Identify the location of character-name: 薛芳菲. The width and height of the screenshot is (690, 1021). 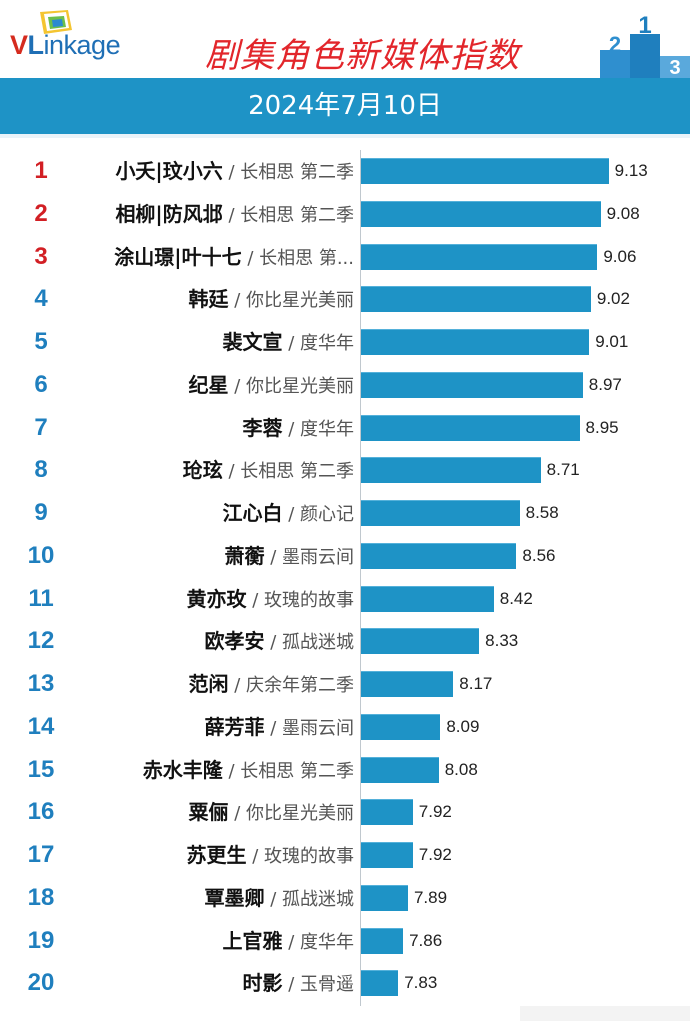
(234, 726).